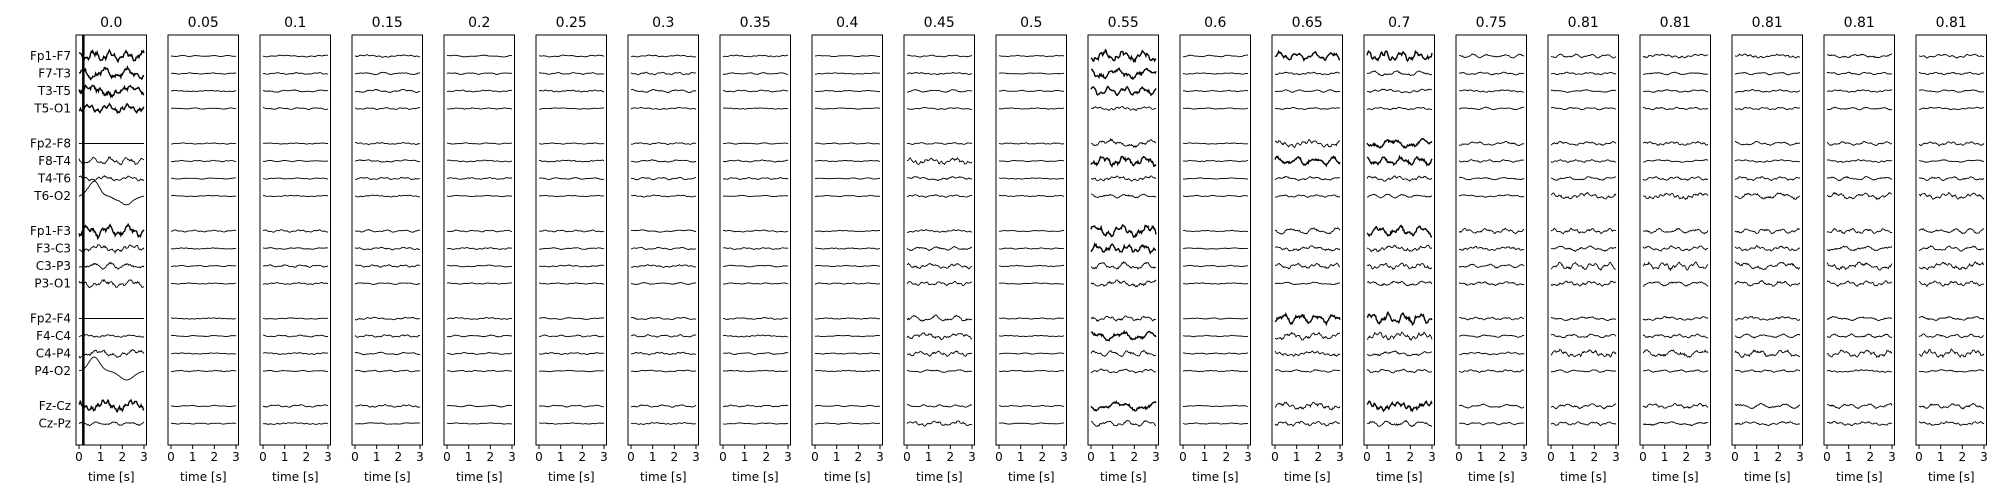 The width and height of the screenshot is (2000, 504). What do you see at coordinates (52, 371) in the screenshot?
I see `channel-label: P4-O2` at bounding box center [52, 371].